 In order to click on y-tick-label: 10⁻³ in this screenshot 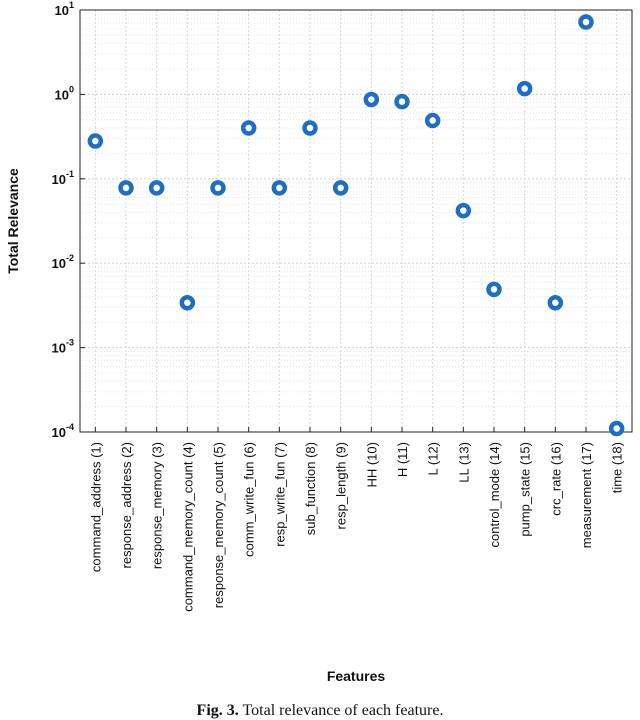, I will do `click(63, 347)`.